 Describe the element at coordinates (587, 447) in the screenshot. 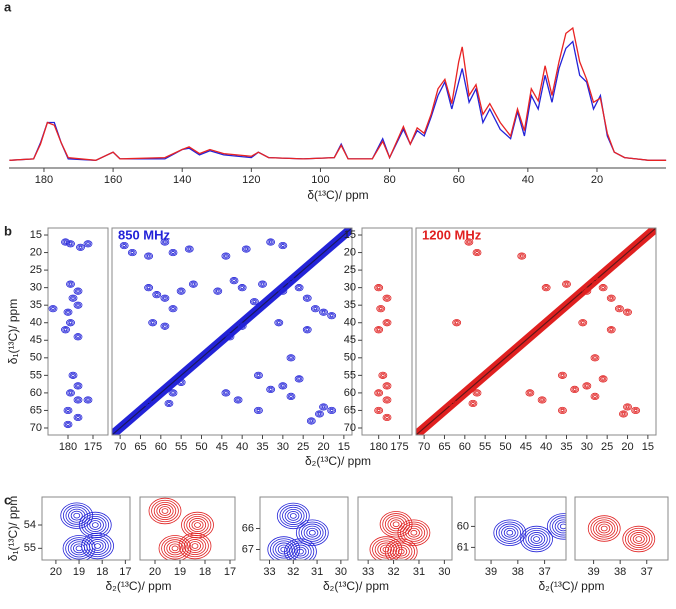

I see `x-tick-label: 30` at that location.